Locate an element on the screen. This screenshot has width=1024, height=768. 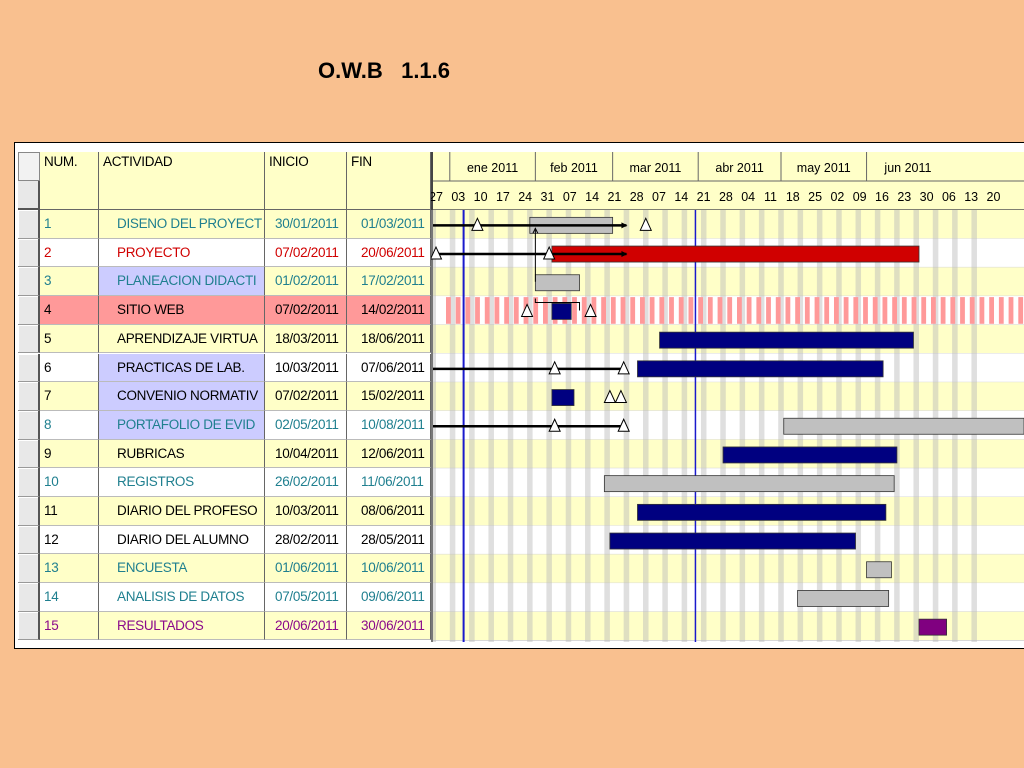
cell-inicio: 07/02/2011 is located at coordinates (306, 396).